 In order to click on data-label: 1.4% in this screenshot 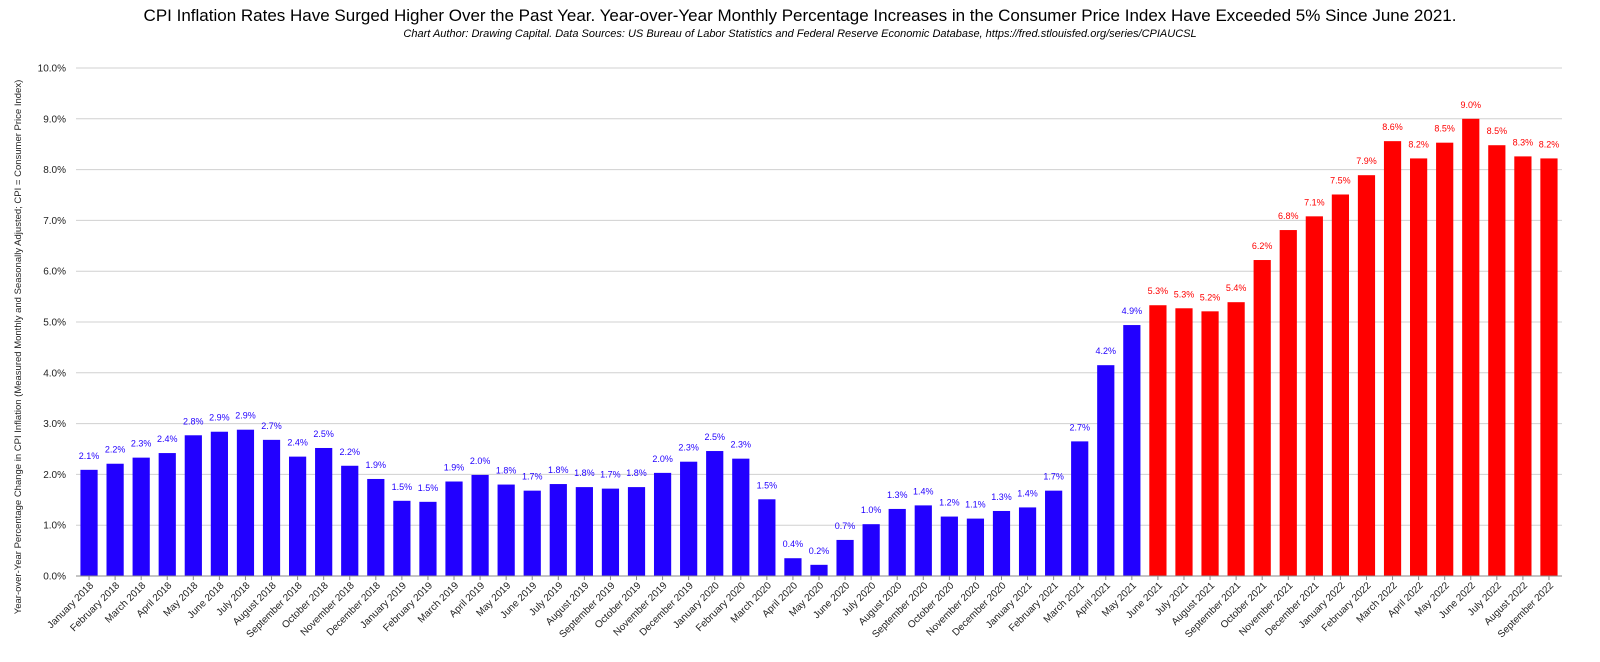, I will do `click(1027, 493)`.